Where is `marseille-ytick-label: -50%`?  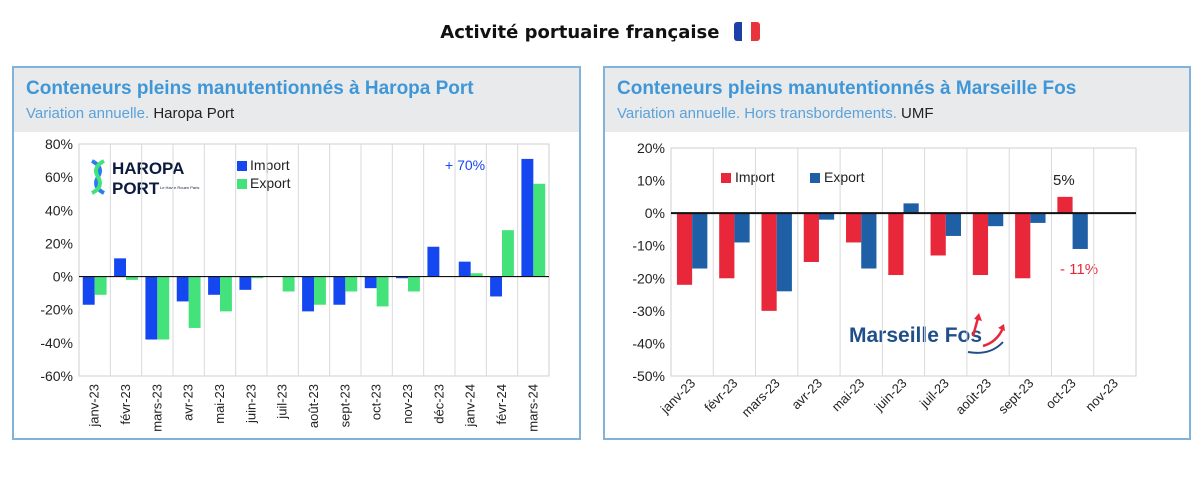 marseille-ytick-label: -50% is located at coordinates (648, 376).